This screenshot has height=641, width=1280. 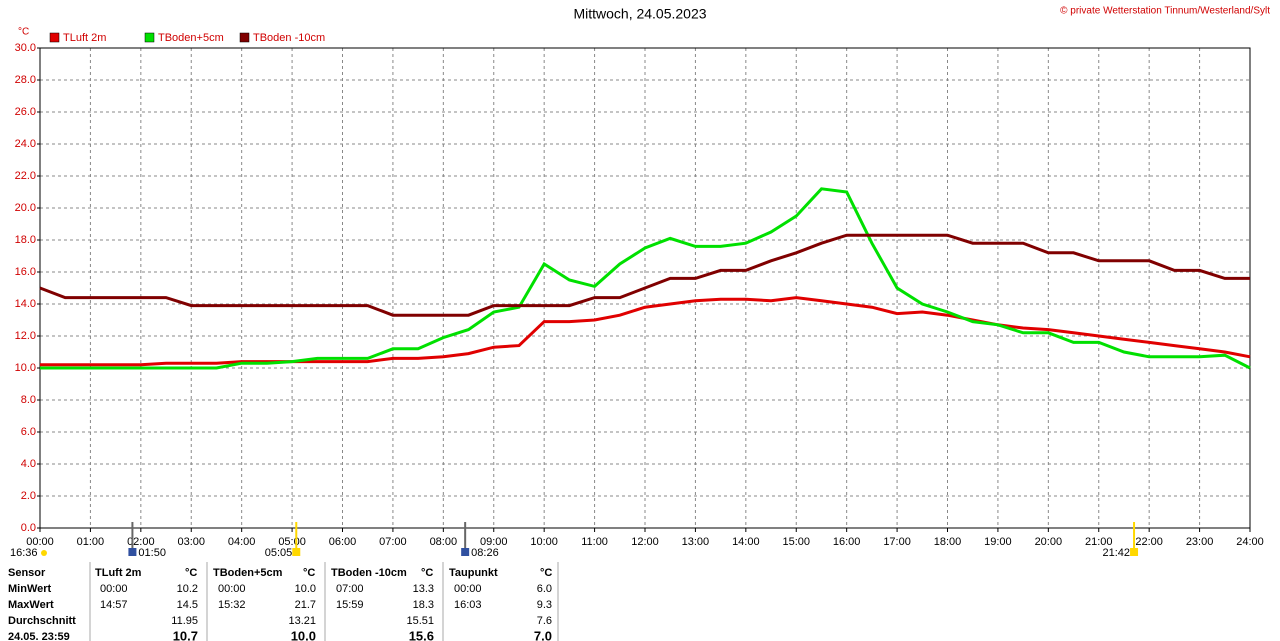 I want to click on x-tick-label: 02:00, so click(x=141, y=542).